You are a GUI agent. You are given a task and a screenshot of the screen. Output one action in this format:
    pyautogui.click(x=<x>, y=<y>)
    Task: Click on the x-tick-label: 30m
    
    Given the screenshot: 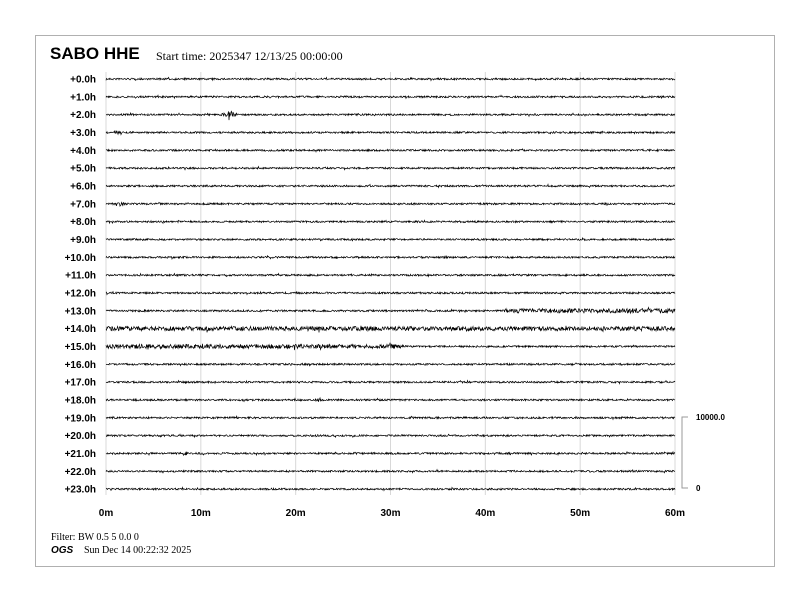 What is the action you would take?
    pyautogui.click(x=390, y=513)
    